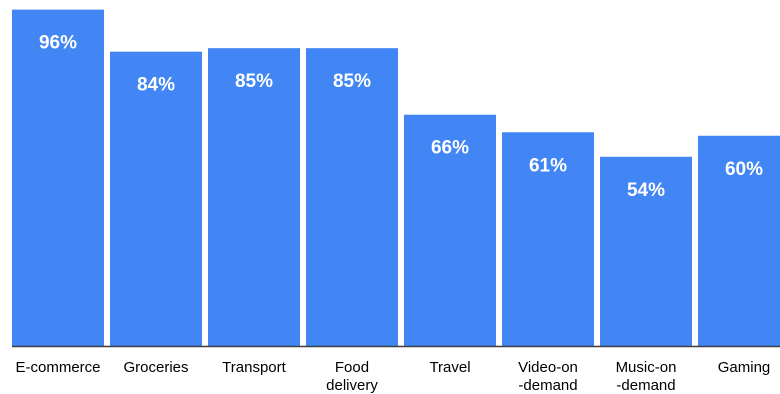  Describe the element at coordinates (352, 197) in the screenshot. I see `bar-food-delivery` at that location.